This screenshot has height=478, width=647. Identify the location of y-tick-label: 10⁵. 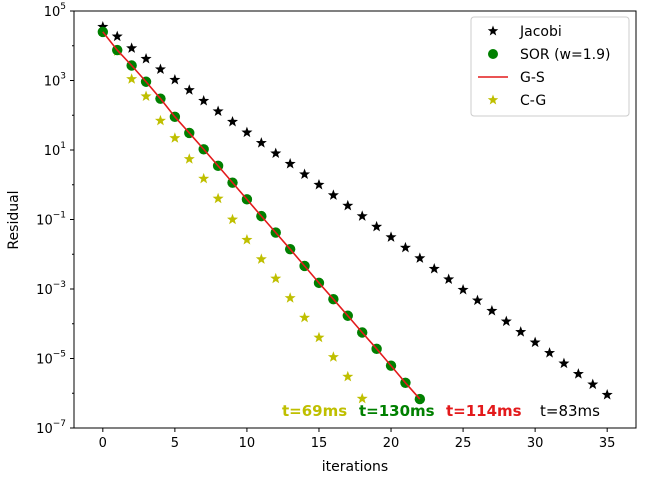
(55, 11).